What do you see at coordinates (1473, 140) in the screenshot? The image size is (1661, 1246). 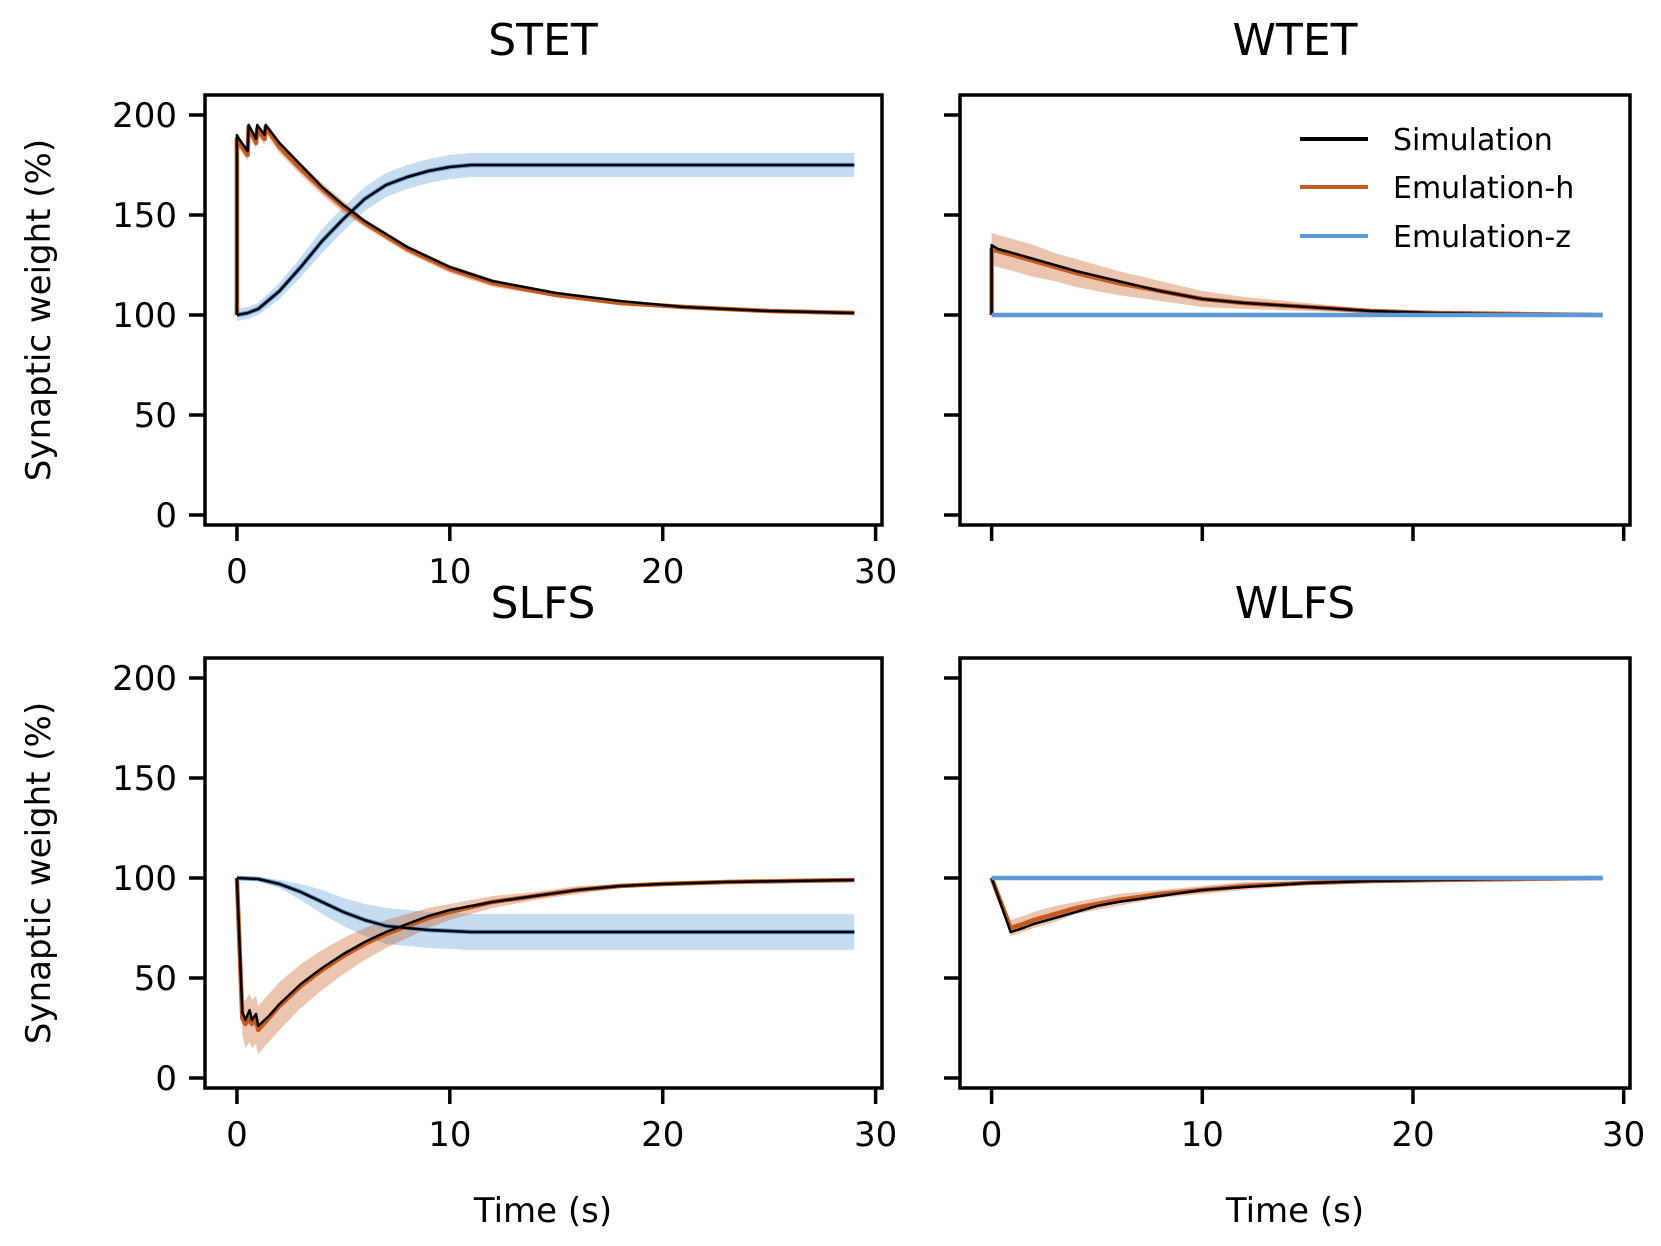 I see `legend-label-simulation: Simulation` at bounding box center [1473, 140].